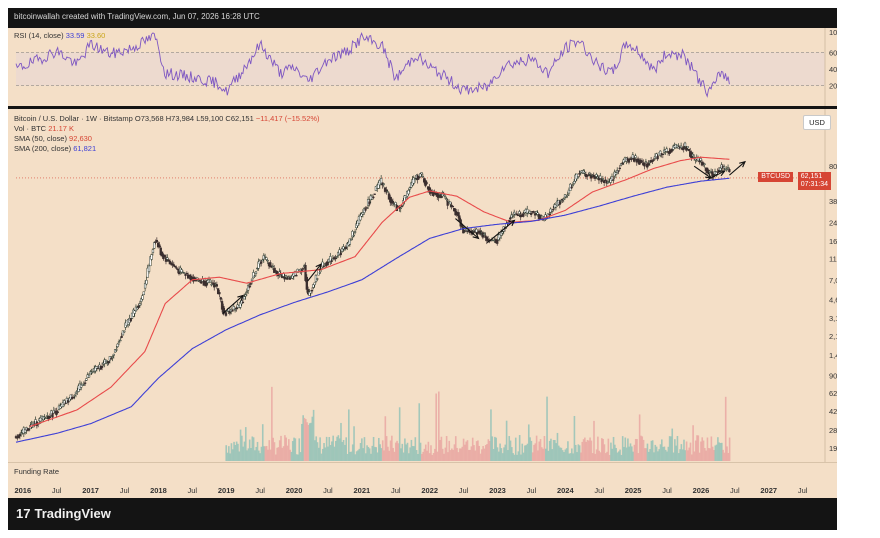 The width and height of the screenshot is (880, 538). Describe the element at coordinates (817, 122) in the screenshot. I see `currency-button: USD` at that location.